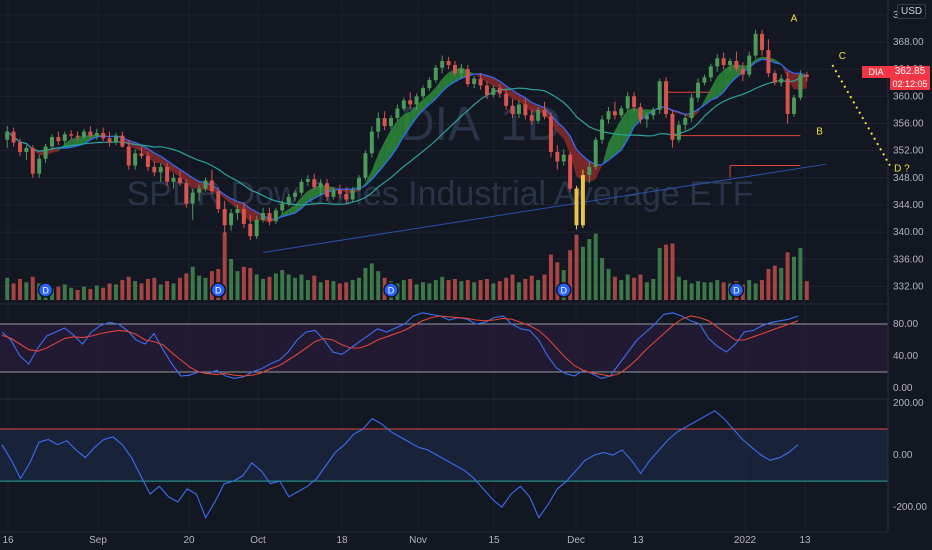 The height and width of the screenshot is (550, 932). Describe the element at coordinates (733, 134) in the screenshot. I see `support-lines` at that location.